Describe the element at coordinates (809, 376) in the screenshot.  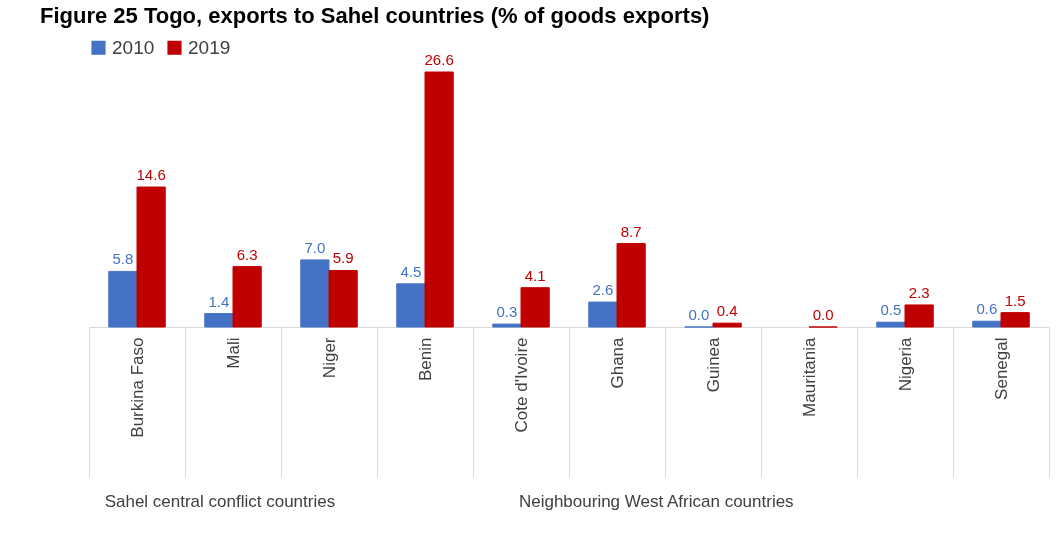
I see `x-tick-label: Mauritania` at that location.